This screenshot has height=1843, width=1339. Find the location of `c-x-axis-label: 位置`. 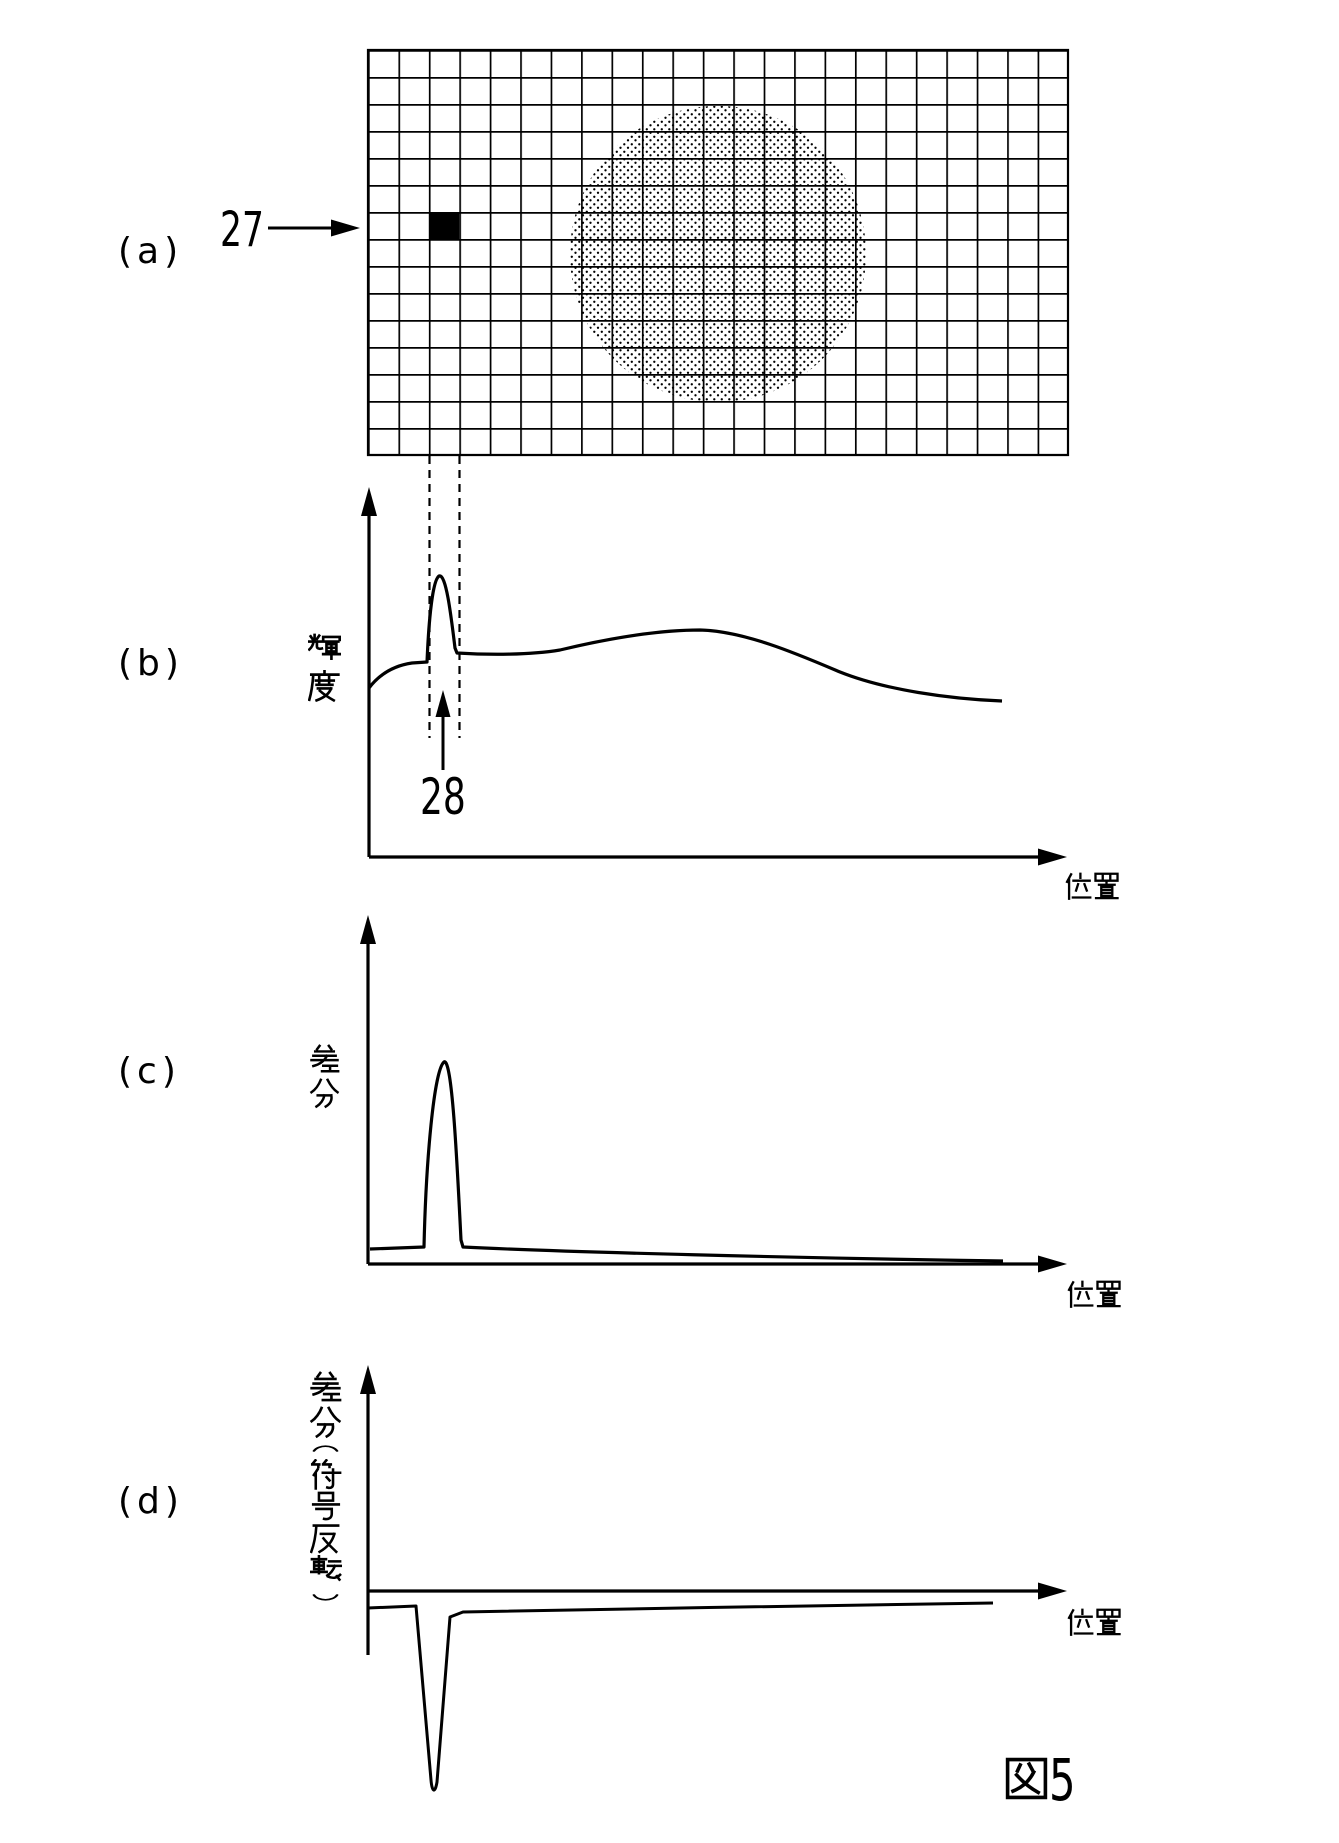

c-x-axis-label: 位置 is located at coordinates (1094, 1294).